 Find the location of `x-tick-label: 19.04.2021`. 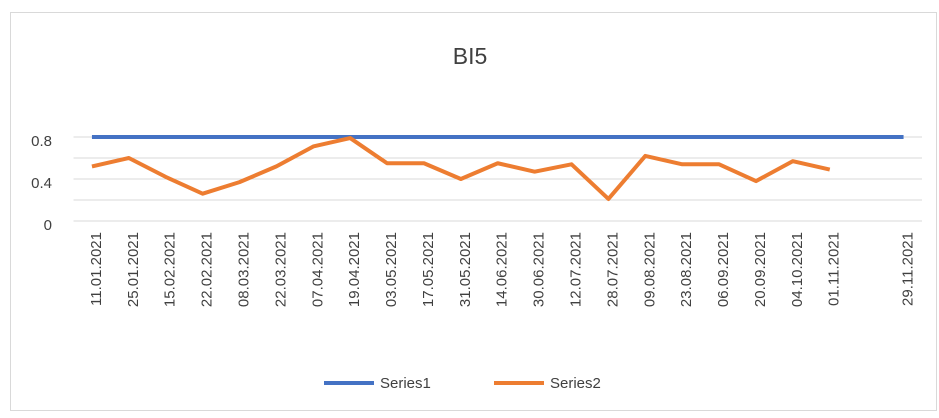

x-tick-label: 19.04.2021 is located at coordinates (354, 269).